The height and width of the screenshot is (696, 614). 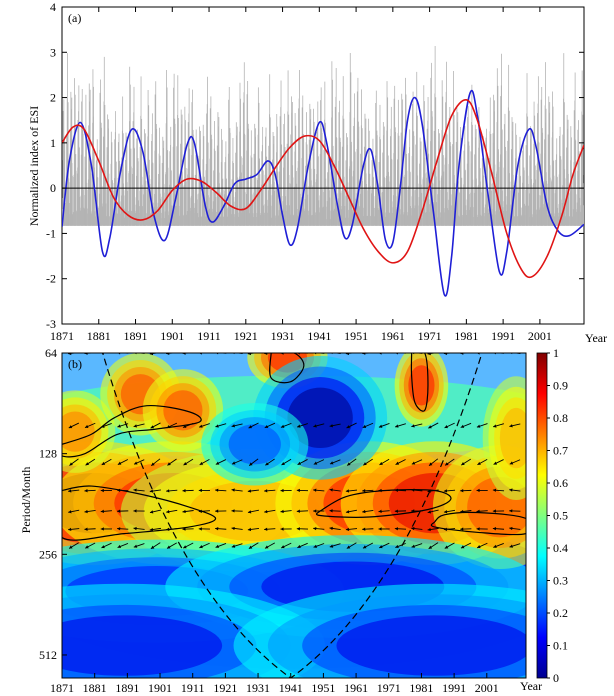 What do you see at coordinates (454, 688) in the screenshot?
I see `x-tick-label: 1991` at bounding box center [454, 688].